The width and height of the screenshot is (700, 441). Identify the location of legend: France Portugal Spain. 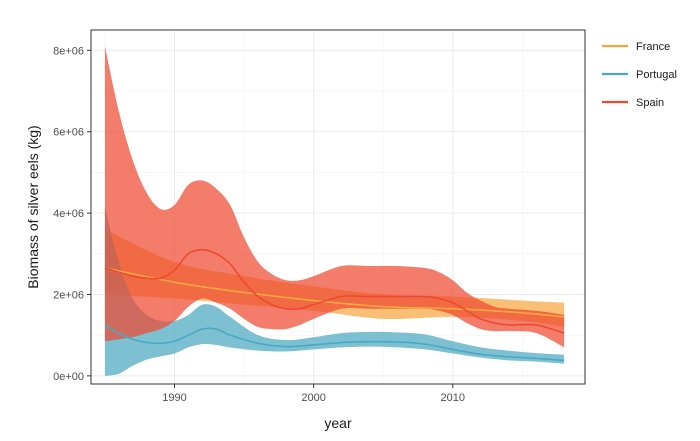
(639, 75).